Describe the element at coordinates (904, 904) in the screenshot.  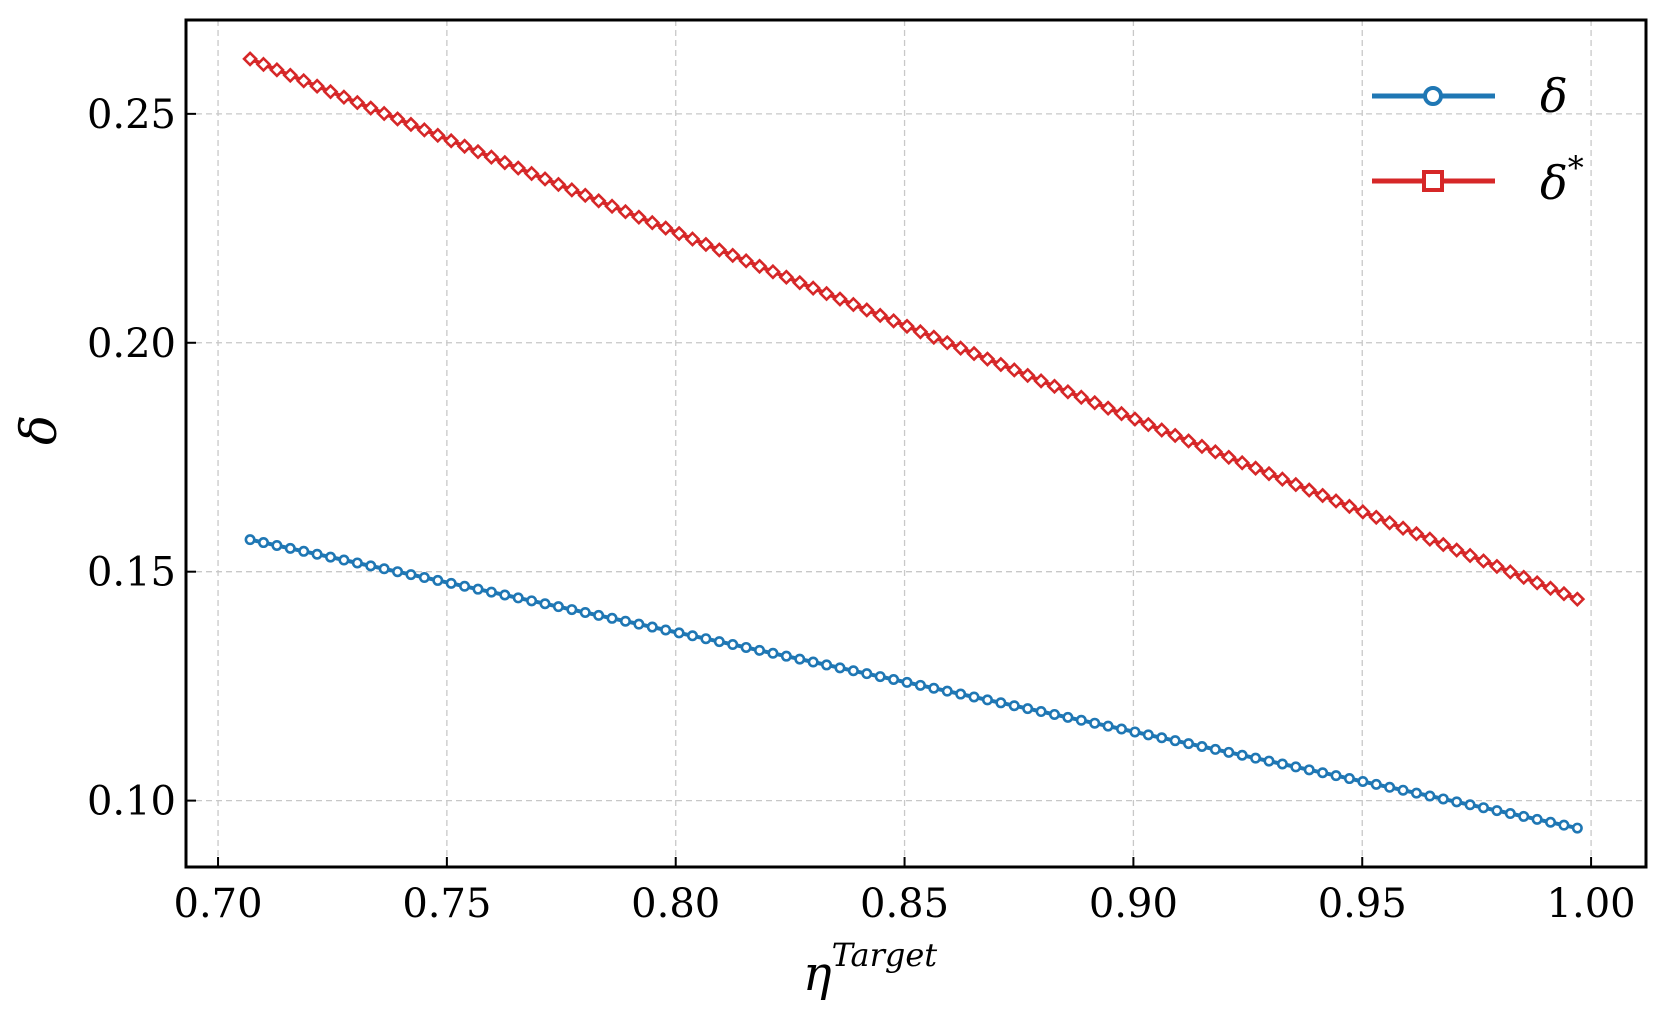
I see `x-tick-label: 0.85` at that location.